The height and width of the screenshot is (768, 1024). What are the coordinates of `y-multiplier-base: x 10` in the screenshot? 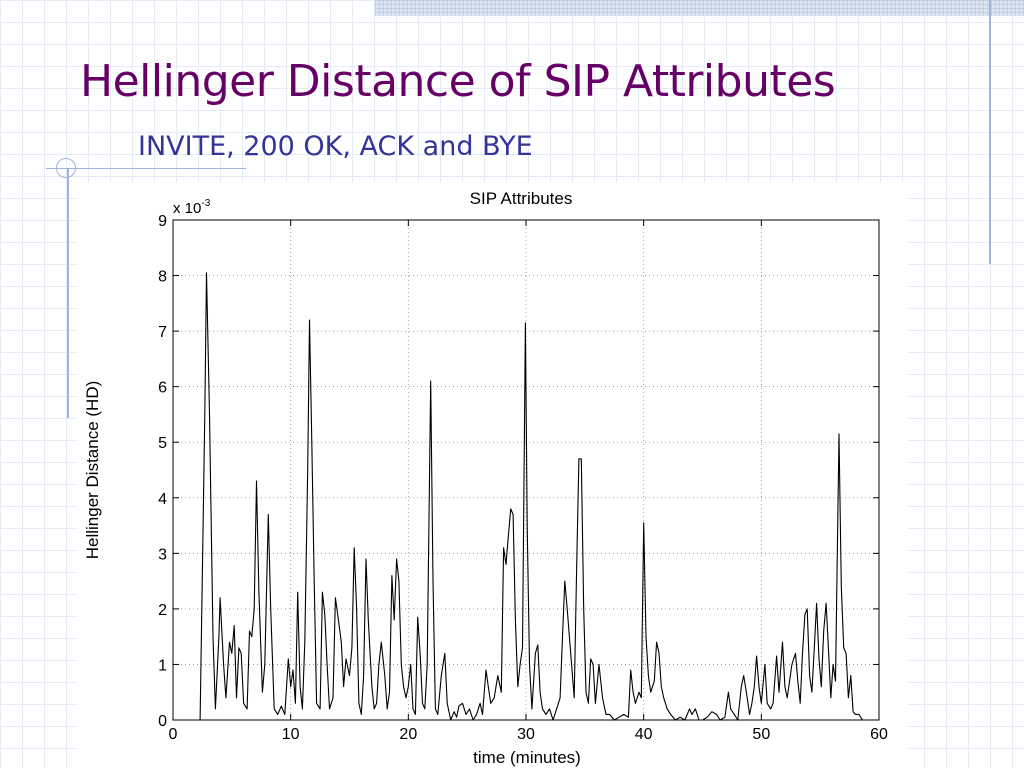 It's located at (187, 208).